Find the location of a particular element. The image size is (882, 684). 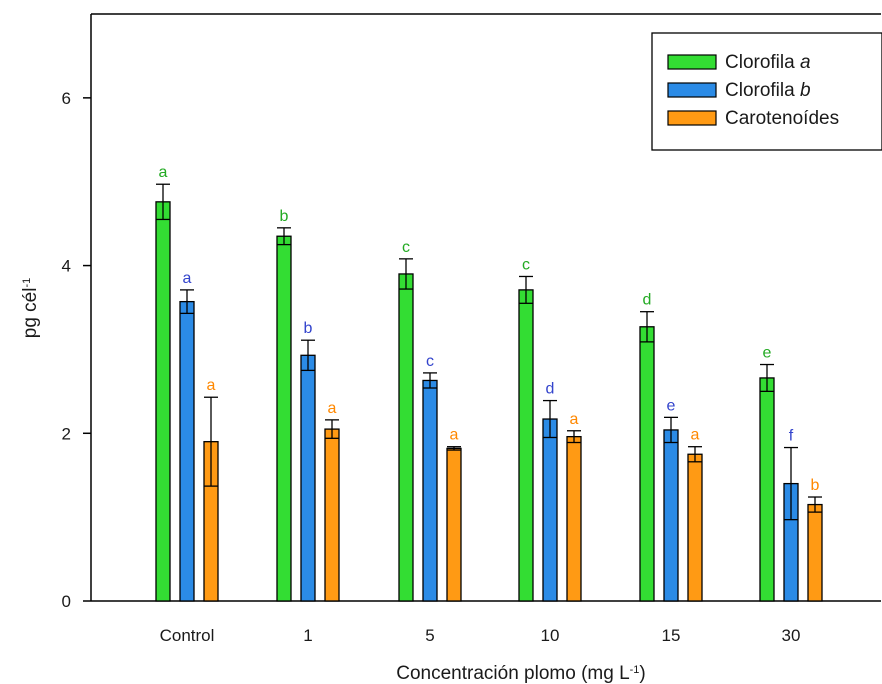

legend-label: Carotenoídes is located at coordinates (782, 118).